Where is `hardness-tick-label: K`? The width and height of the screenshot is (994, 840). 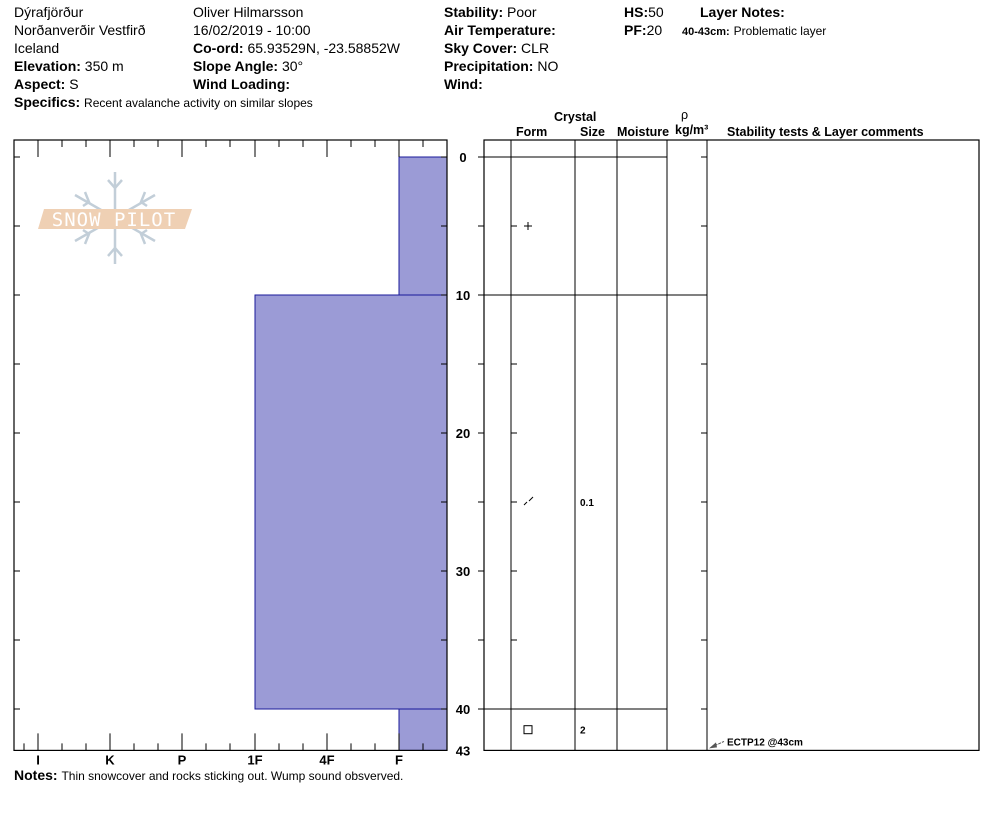
hardness-tick-label: K is located at coordinates (110, 759).